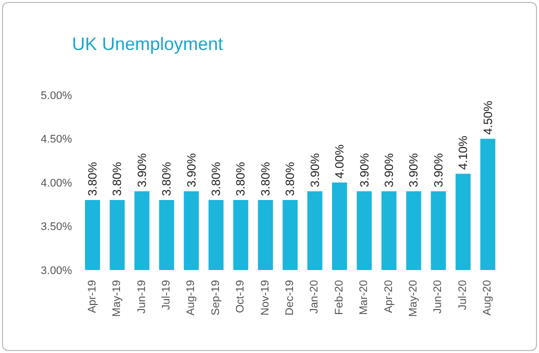 Image resolution: width=539 pixels, height=353 pixels. Describe the element at coordinates (240, 297) in the screenshot. I see `x-tick-label: Oct-19` at that location.